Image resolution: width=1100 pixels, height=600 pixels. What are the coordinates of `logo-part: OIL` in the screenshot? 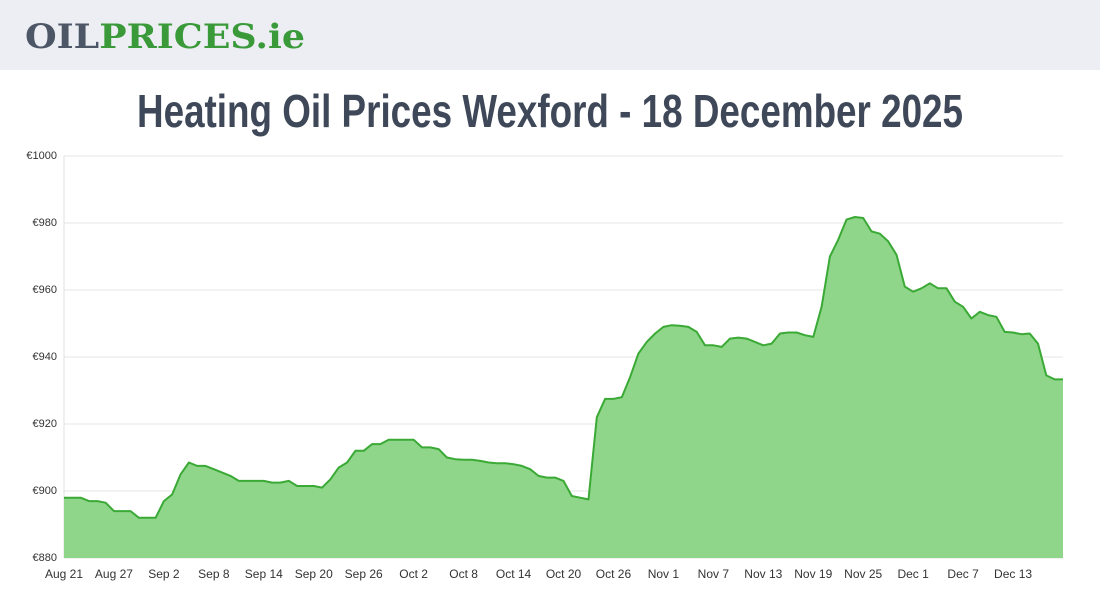 It's located at (62, 37).